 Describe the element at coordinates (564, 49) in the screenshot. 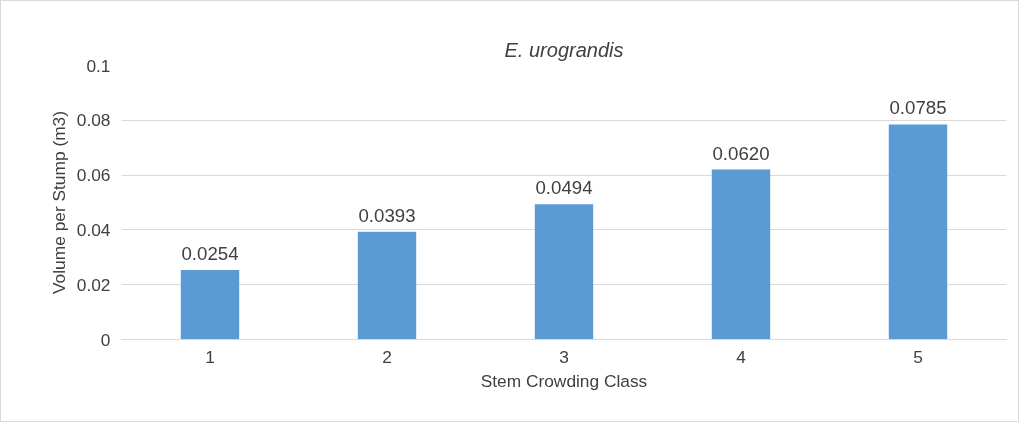

I see `chart-title: E. urograndis` at that location.